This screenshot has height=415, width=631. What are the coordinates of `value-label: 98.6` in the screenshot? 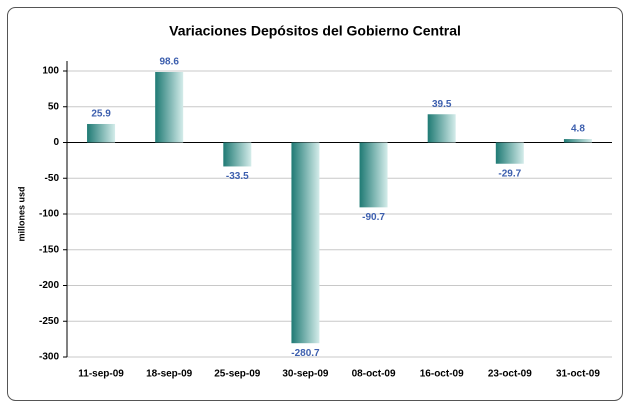 It's located at (169, 62).